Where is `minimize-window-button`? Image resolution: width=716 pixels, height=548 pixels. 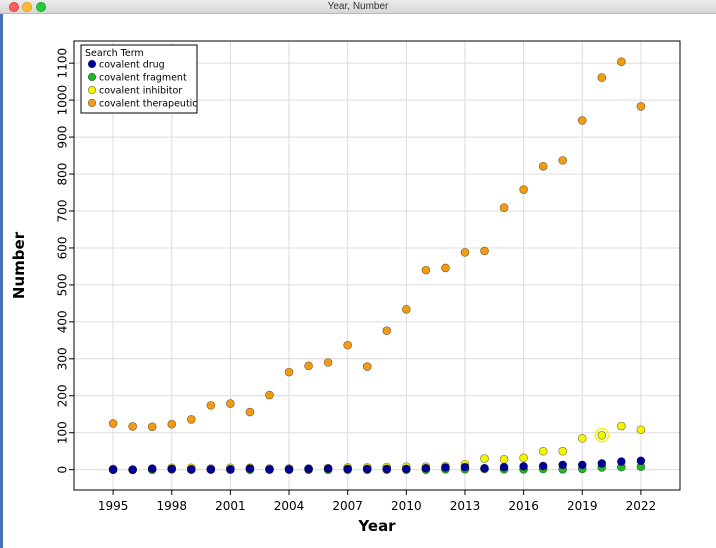 minimize-window-button is located at coordinates (27, 7).